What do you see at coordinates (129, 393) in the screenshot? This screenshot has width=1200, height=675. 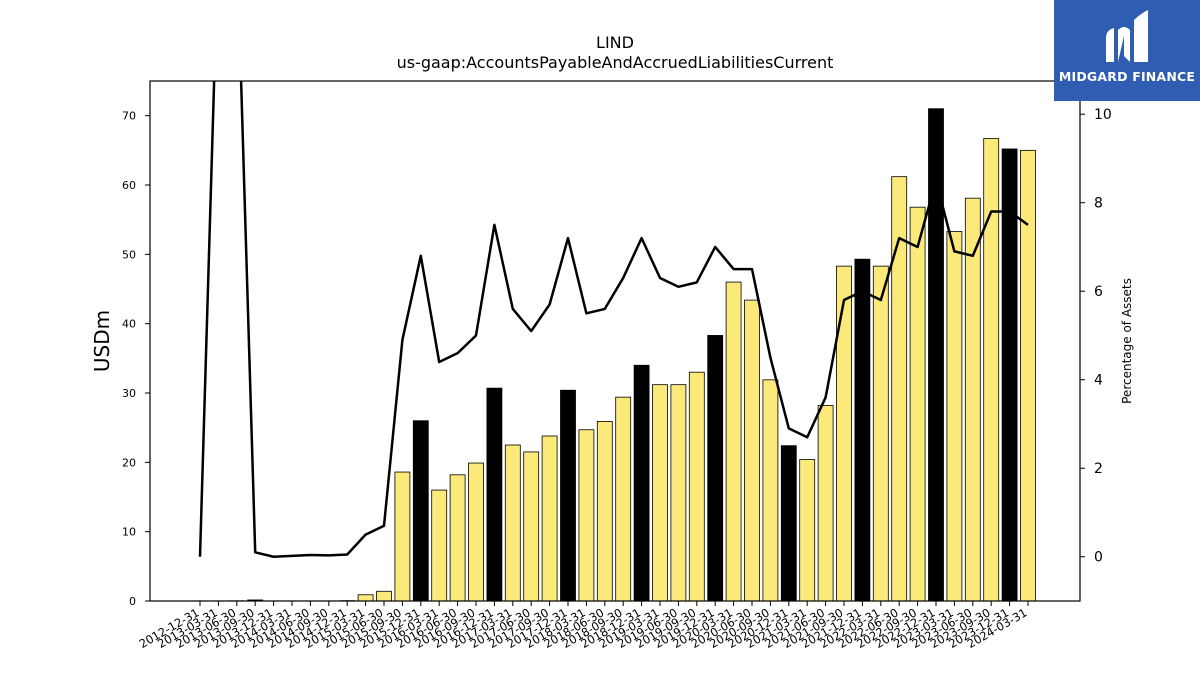 I see `y-tick-label: 30` at bounding box center [129, 393].